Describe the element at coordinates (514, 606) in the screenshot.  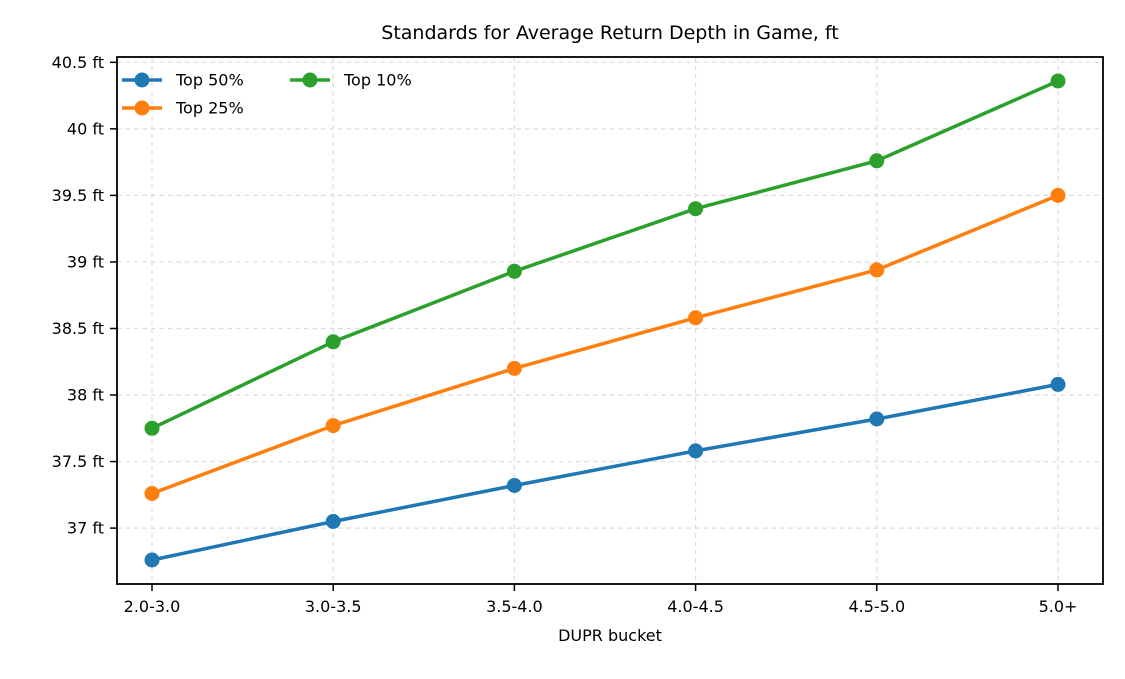
I see `x-tick-label: 3.5-4.0` at that location.